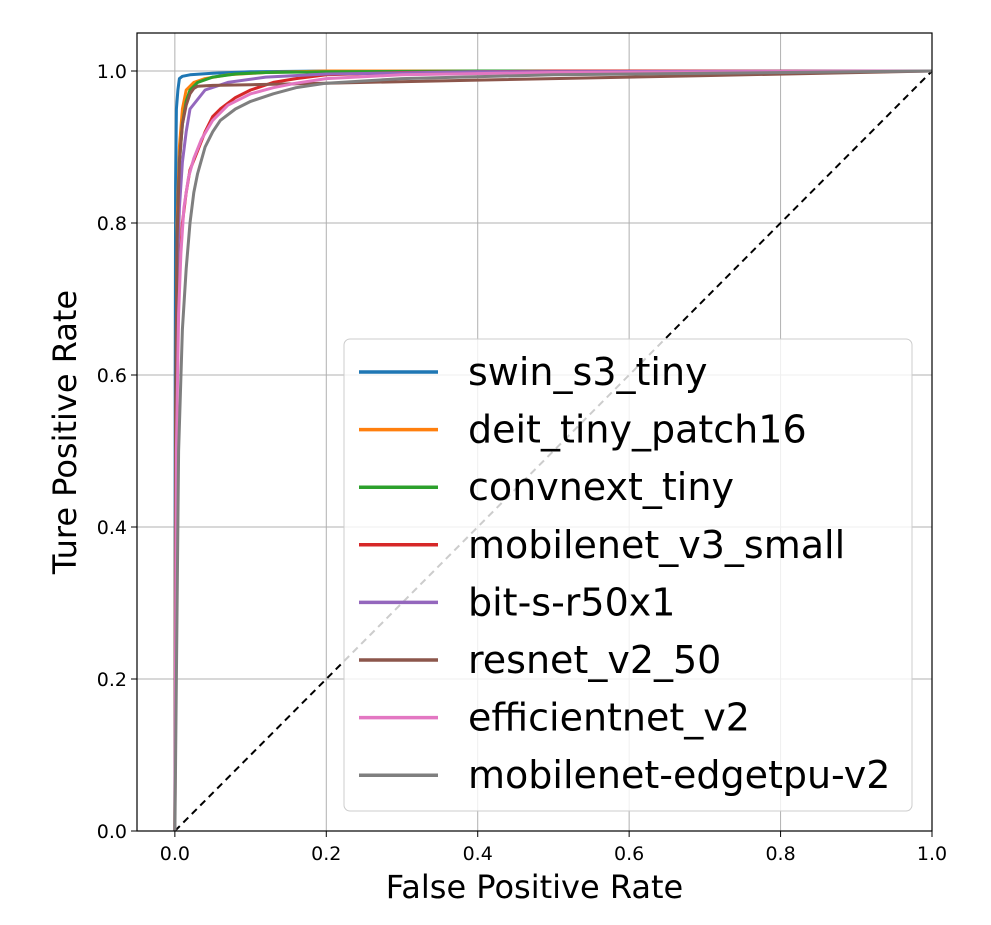  Describe the element at coordinates (175, 854) in the screenshot. I see `x-tick-label: 0.0` at that location.